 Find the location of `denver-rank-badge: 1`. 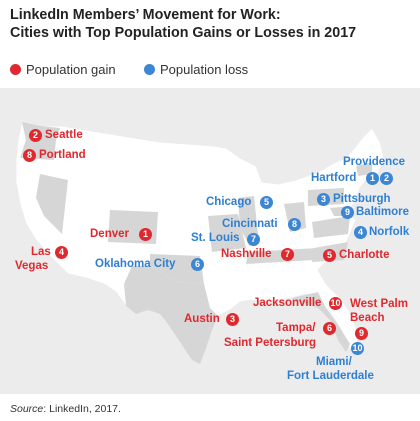

denver-rank-badge: 1 is located at coordinates (145, 234).